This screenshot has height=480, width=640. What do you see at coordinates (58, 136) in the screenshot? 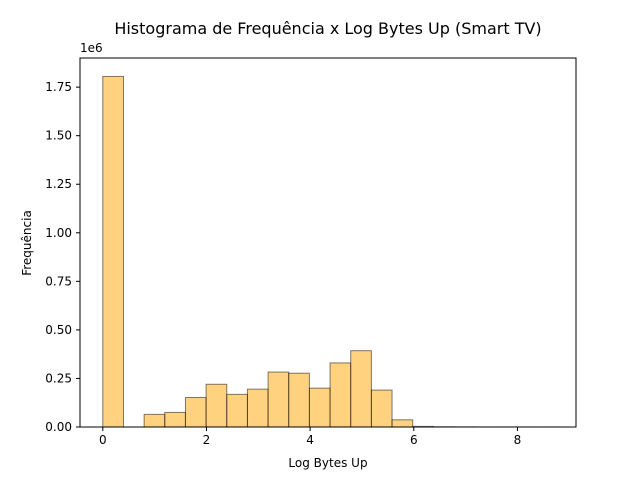
I see `y-tick-label: 1.50` at bounding box center [58, 136].